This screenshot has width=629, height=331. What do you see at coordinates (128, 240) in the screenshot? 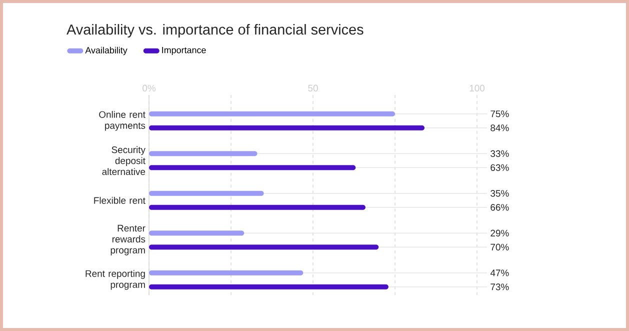
I see `y-tick-label: Renter rewards program` at bounding box center [128, 240].